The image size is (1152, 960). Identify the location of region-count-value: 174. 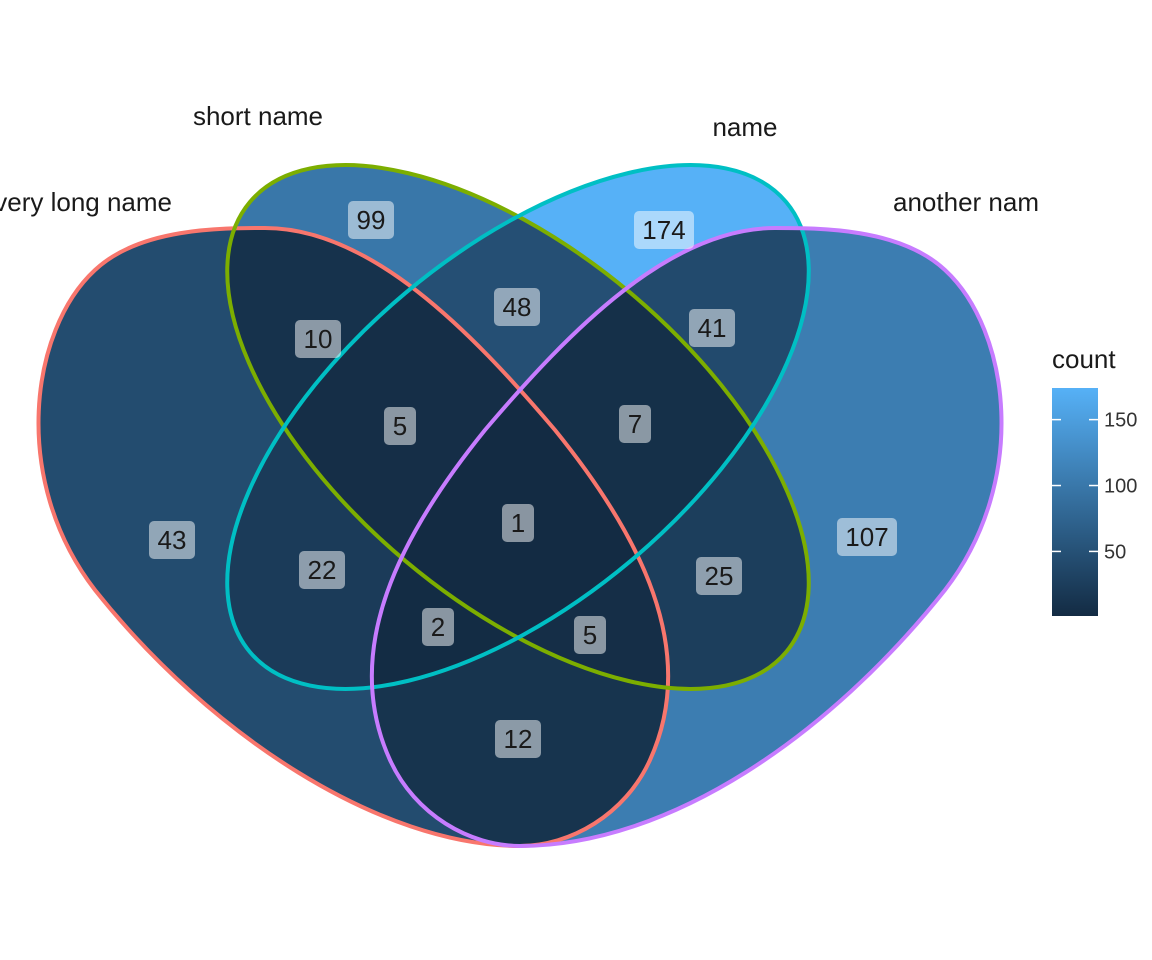
(663, 230).